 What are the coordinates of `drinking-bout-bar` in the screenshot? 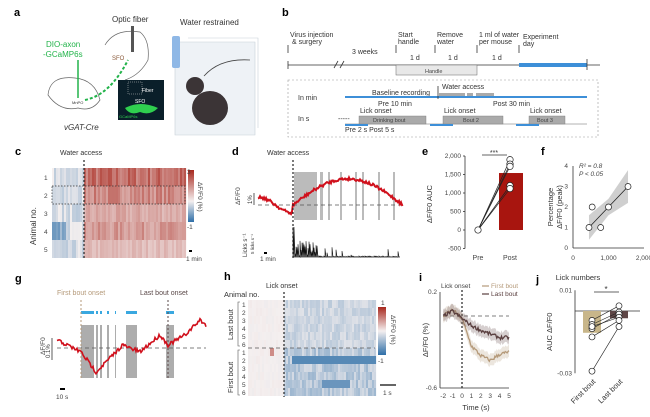 It's located at (115, 351).